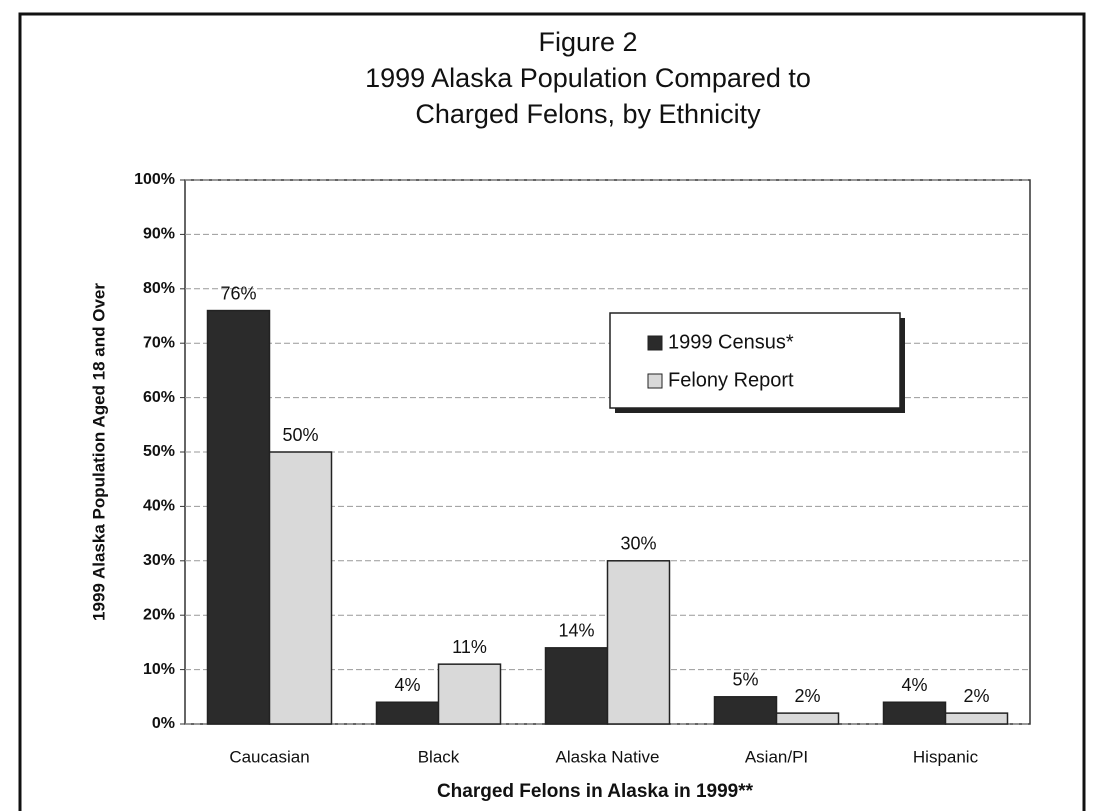  What do you see at coordinates (946, 756) in the screenshot?
I see `x-tick-label: Hispanic` at bounding box center [946, 756].